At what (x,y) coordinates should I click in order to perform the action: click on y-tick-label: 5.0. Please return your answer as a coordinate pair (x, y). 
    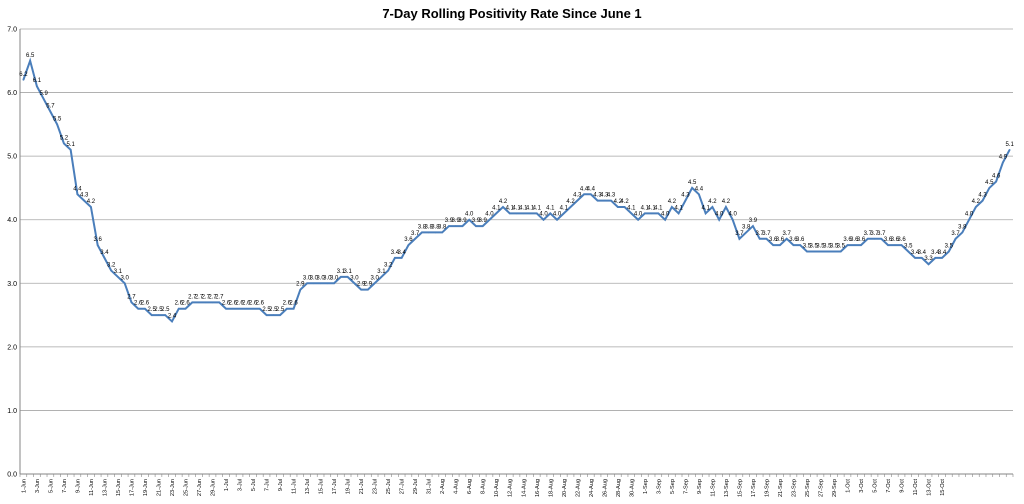
    Looking at the image, I should click on (12, 157).